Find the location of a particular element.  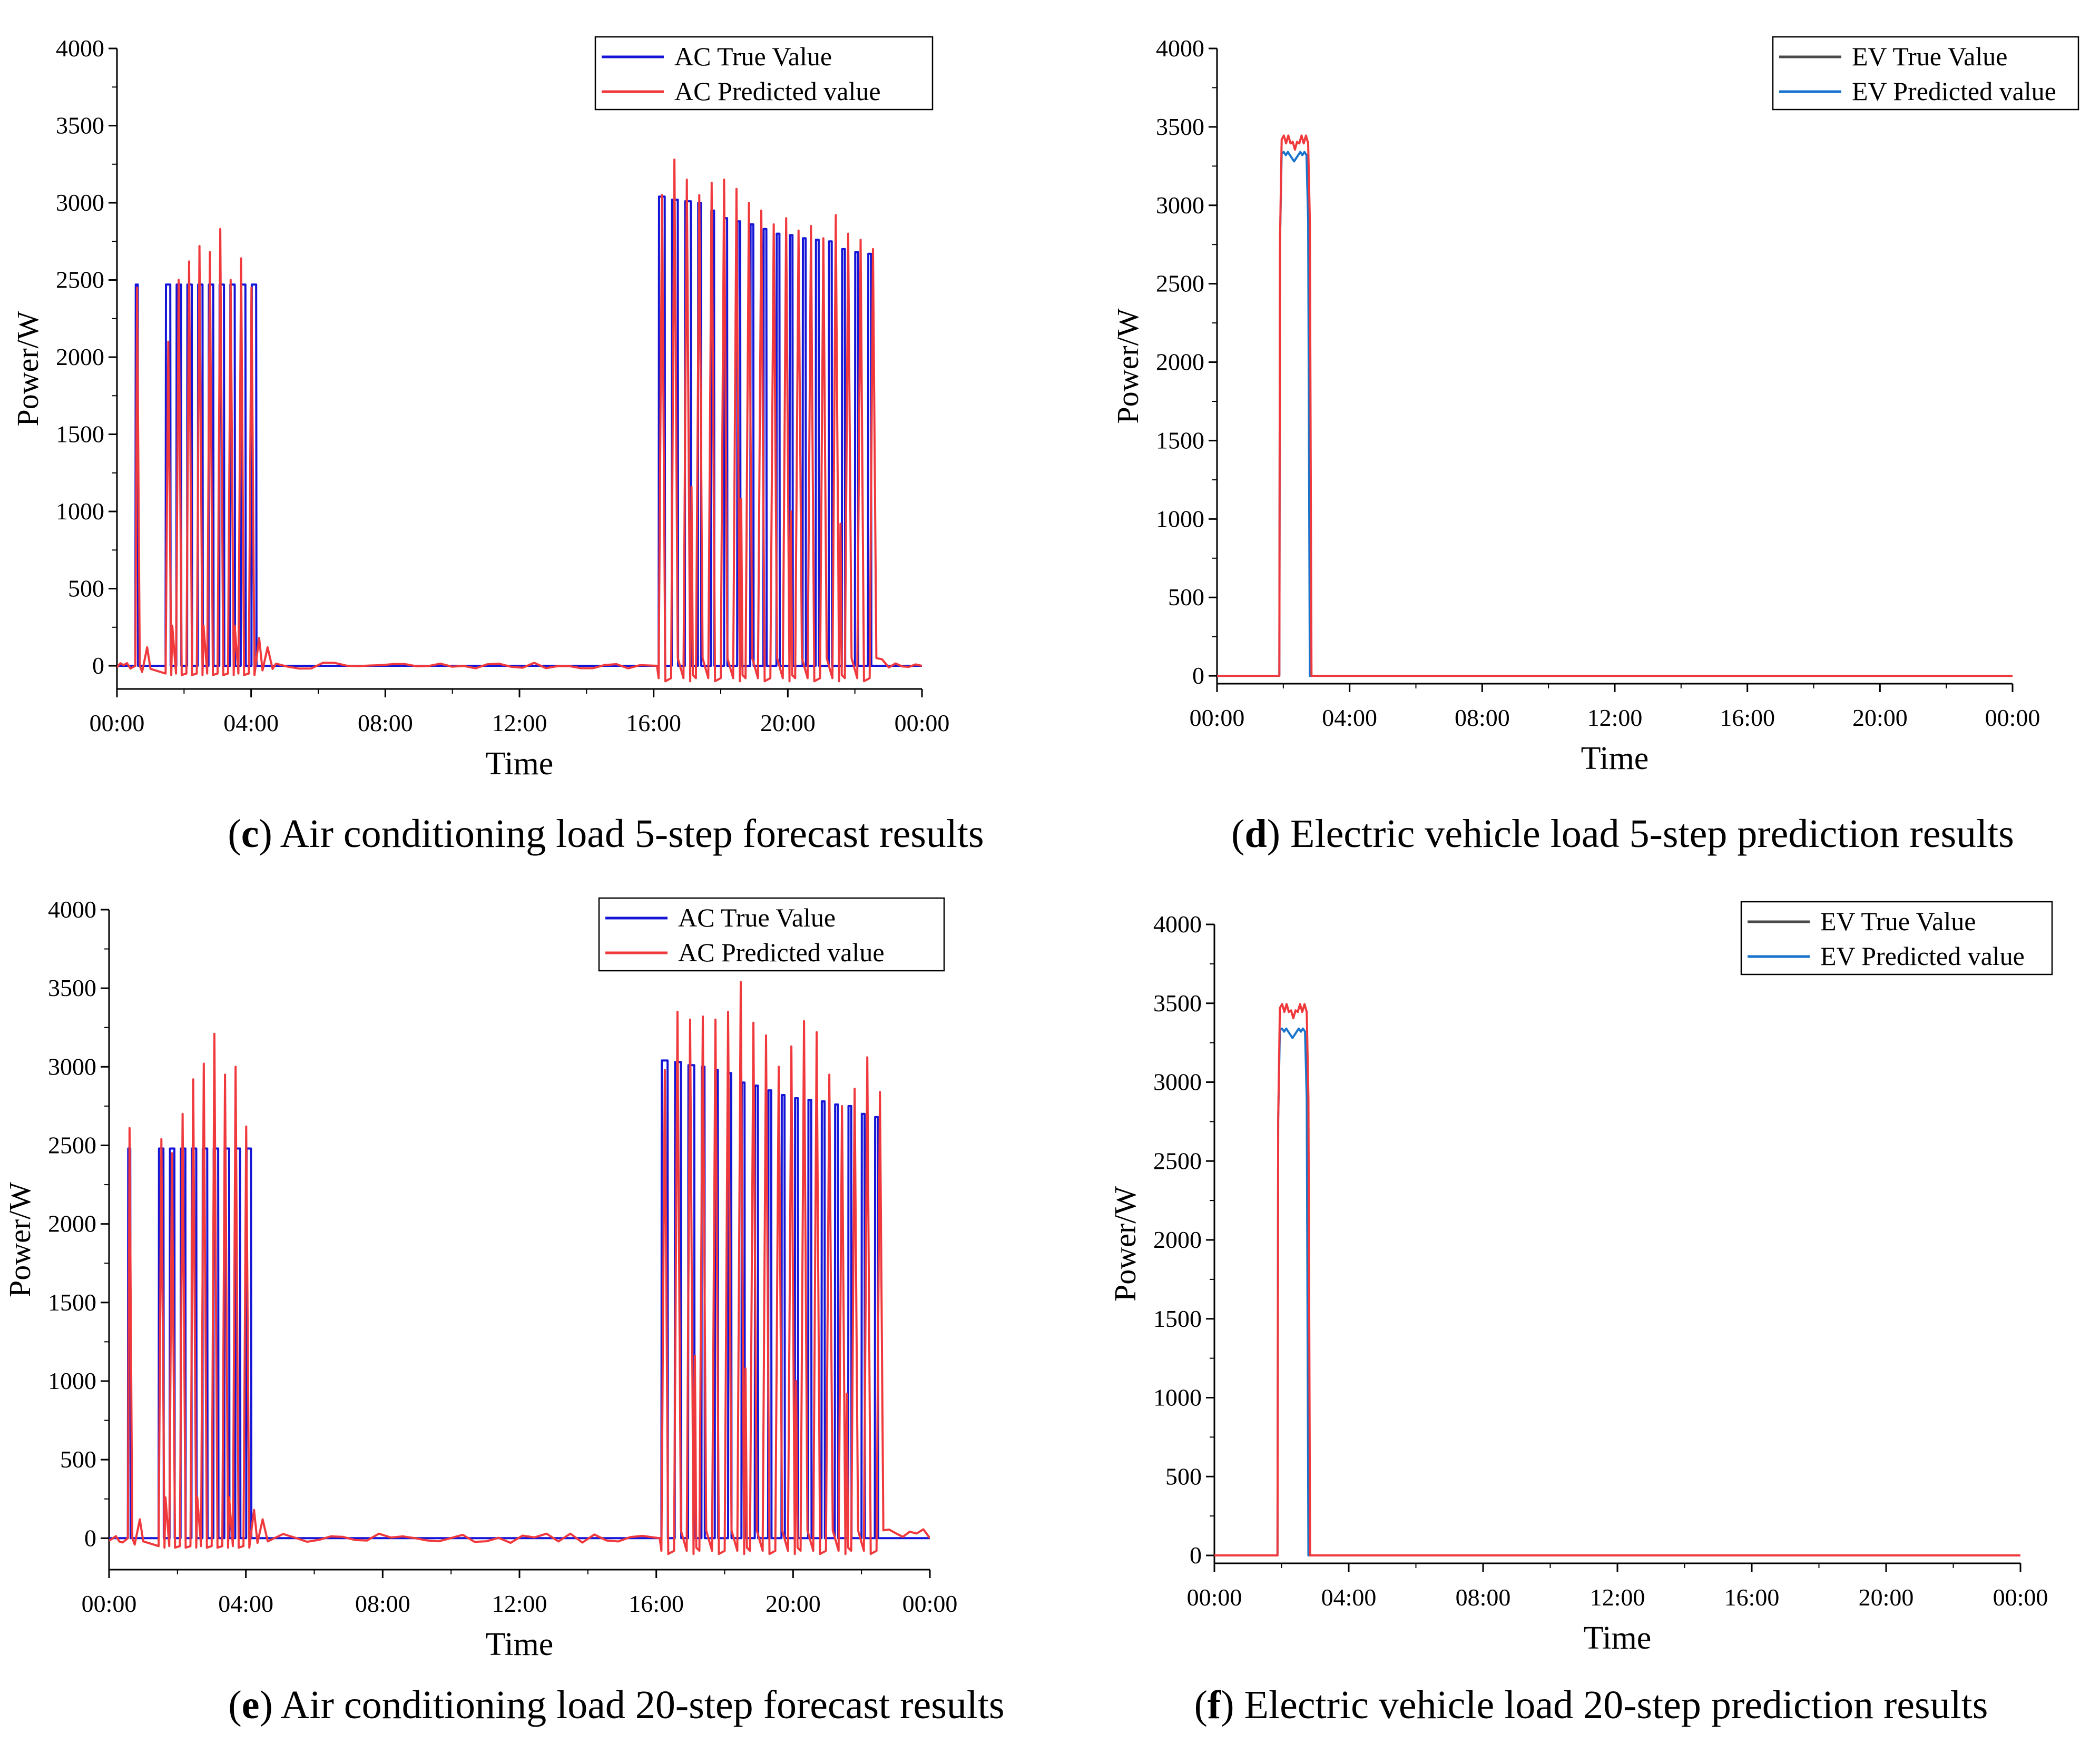

caption-letter: e is located at coordinates (251, 1705).